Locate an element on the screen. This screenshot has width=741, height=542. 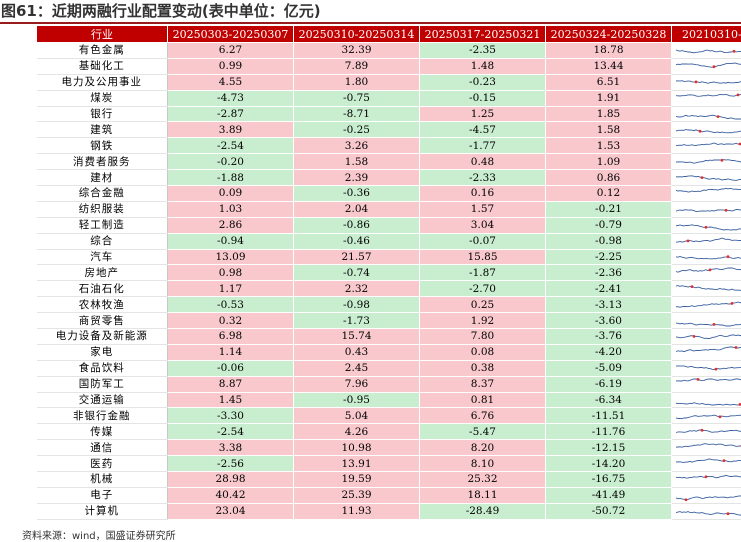
value-cell: -0.20 is located at coordinates (231, 162).